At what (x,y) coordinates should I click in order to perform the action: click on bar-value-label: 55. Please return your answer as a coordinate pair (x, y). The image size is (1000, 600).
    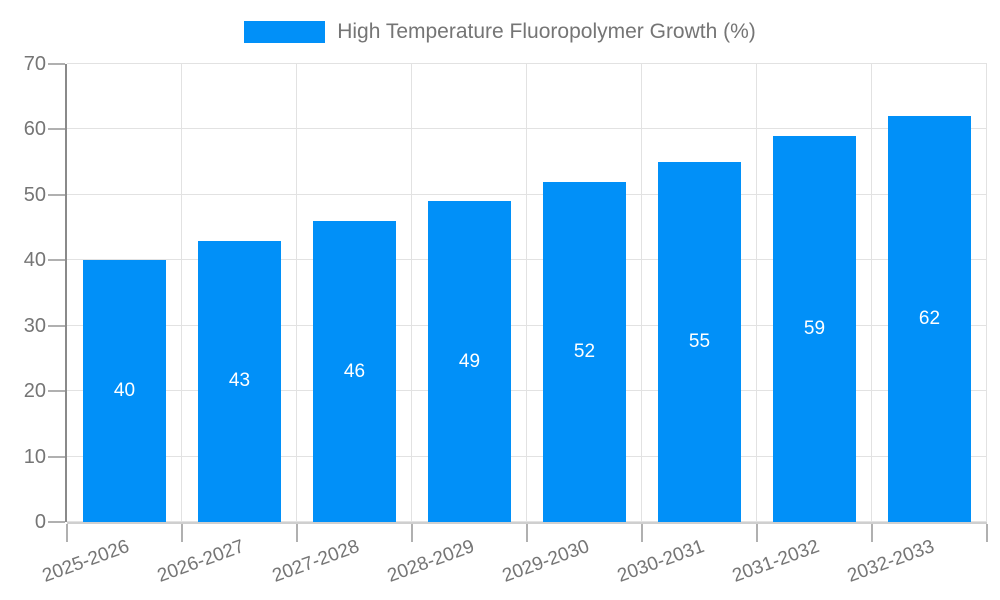
    Looking at the image, I should click on (699, 342).